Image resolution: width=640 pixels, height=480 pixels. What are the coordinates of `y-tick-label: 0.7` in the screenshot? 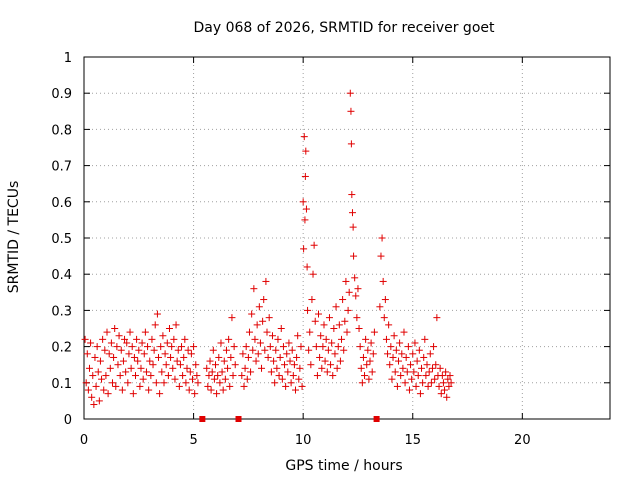 It's located at (61, 167).